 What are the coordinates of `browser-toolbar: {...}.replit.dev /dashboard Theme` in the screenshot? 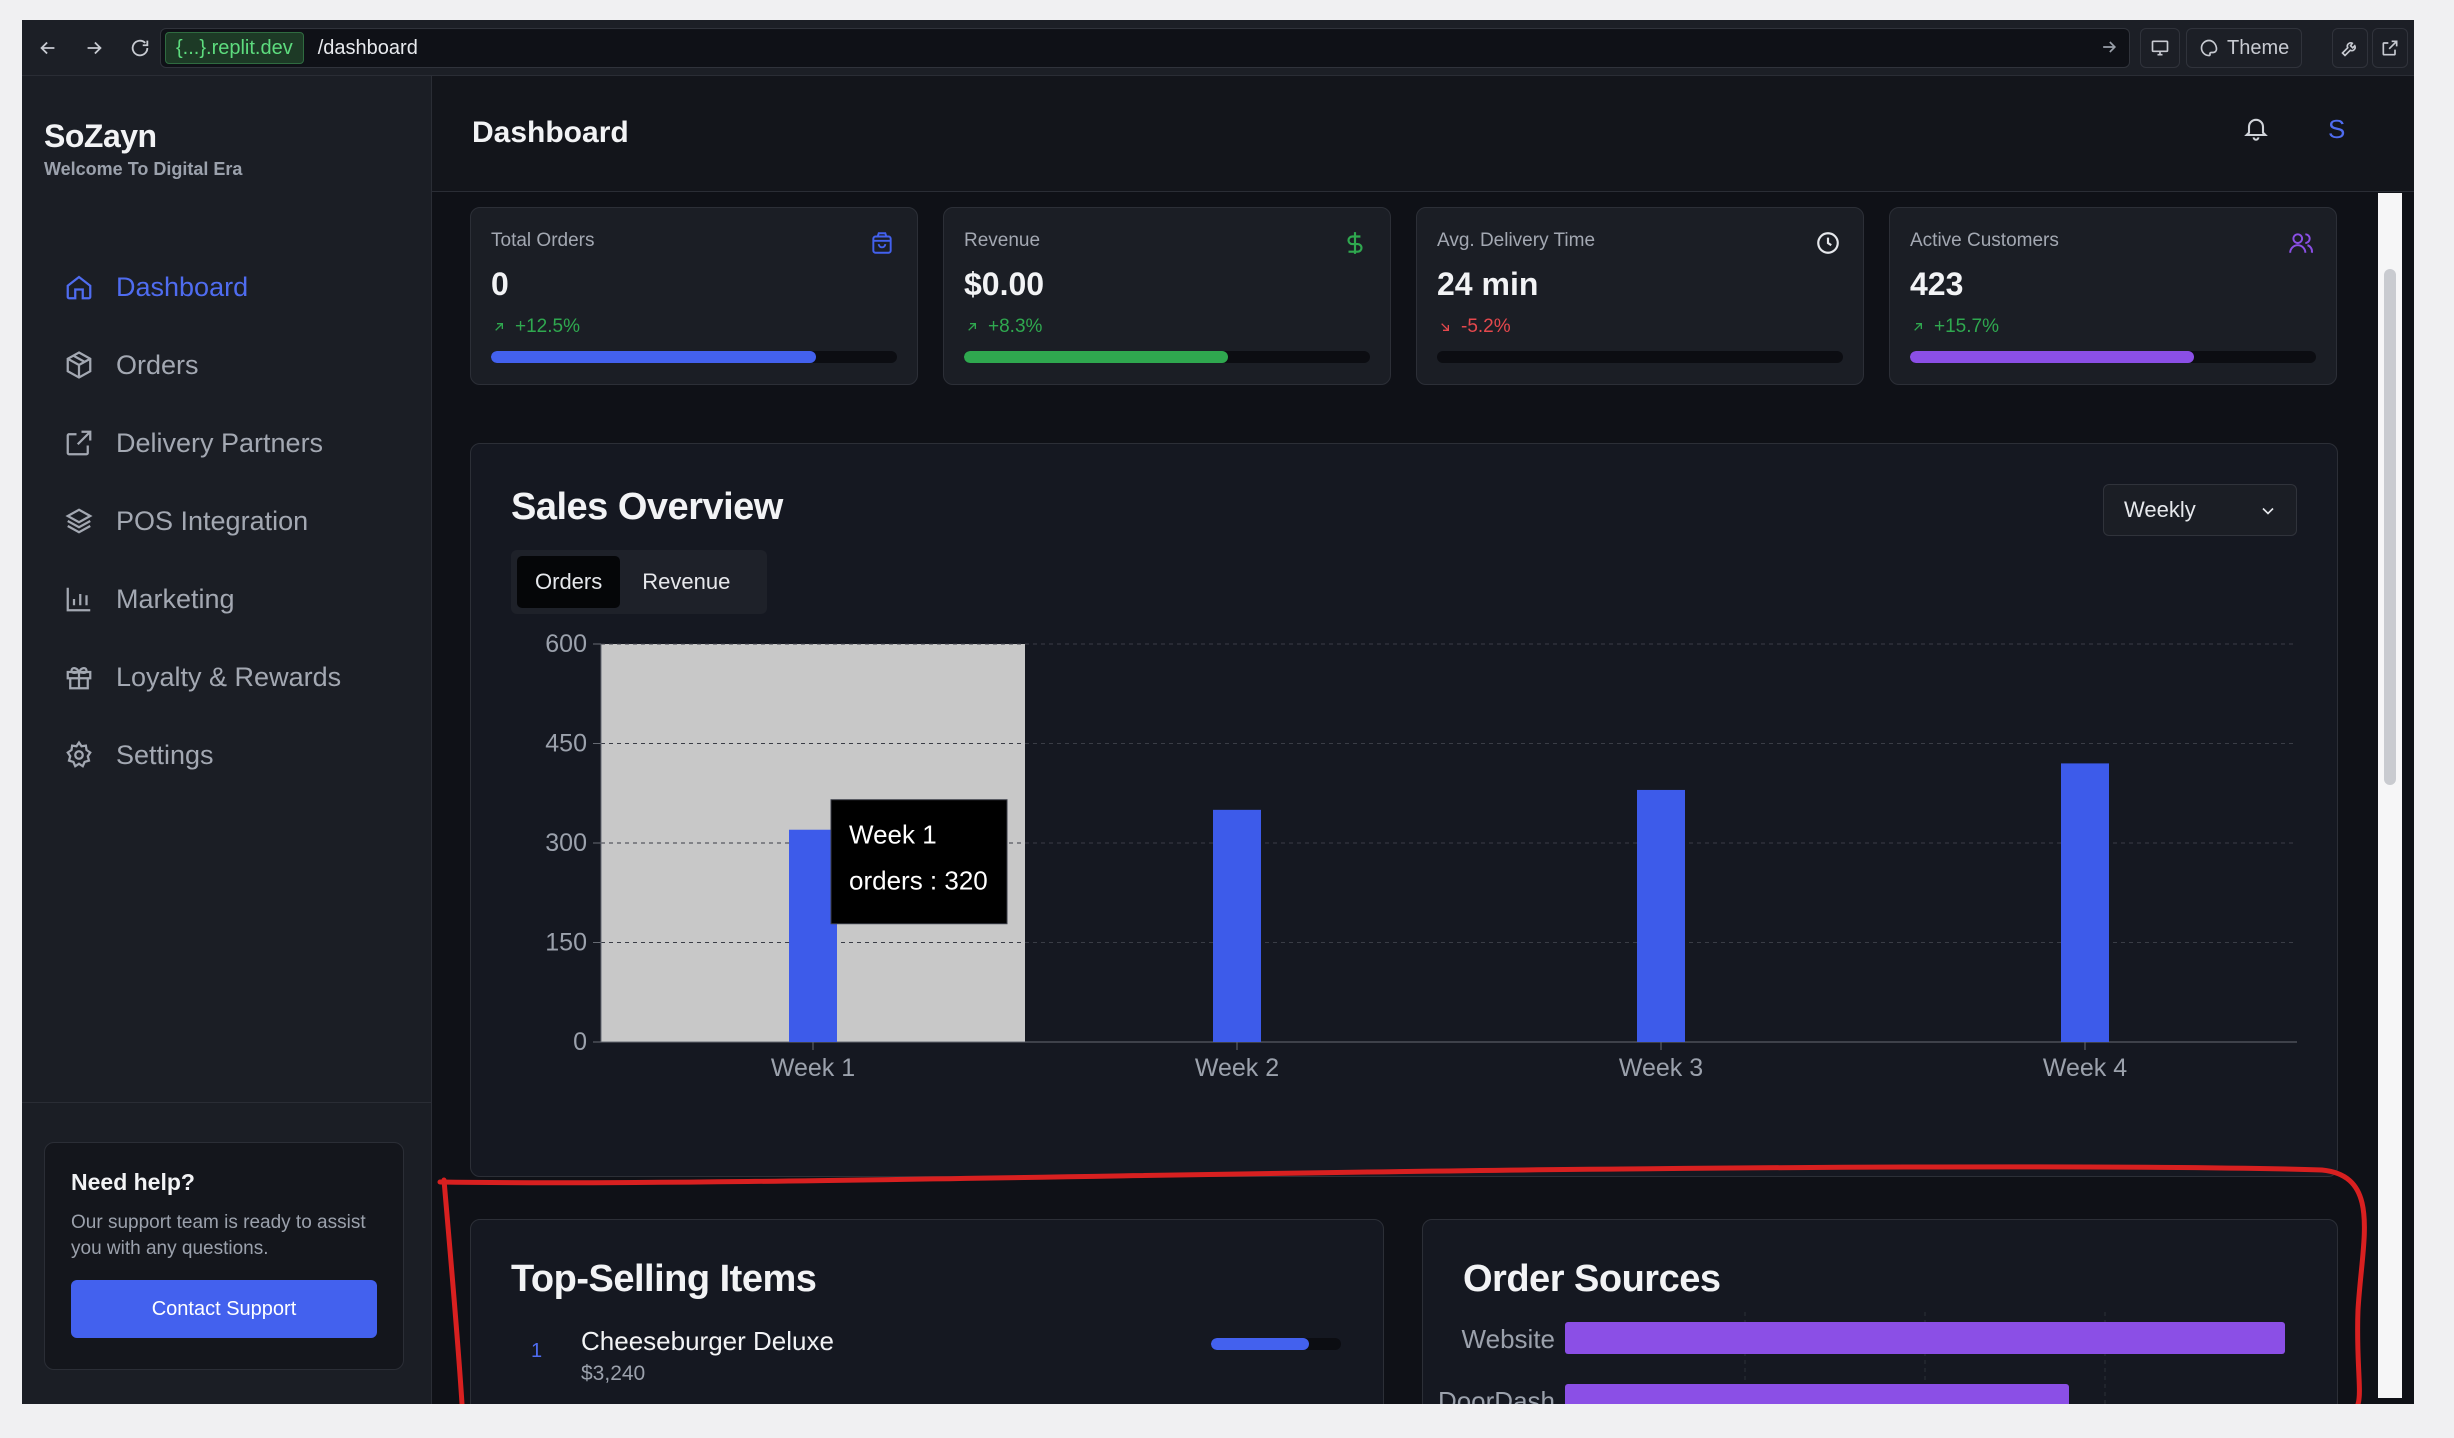 It's located at (1218, 48).